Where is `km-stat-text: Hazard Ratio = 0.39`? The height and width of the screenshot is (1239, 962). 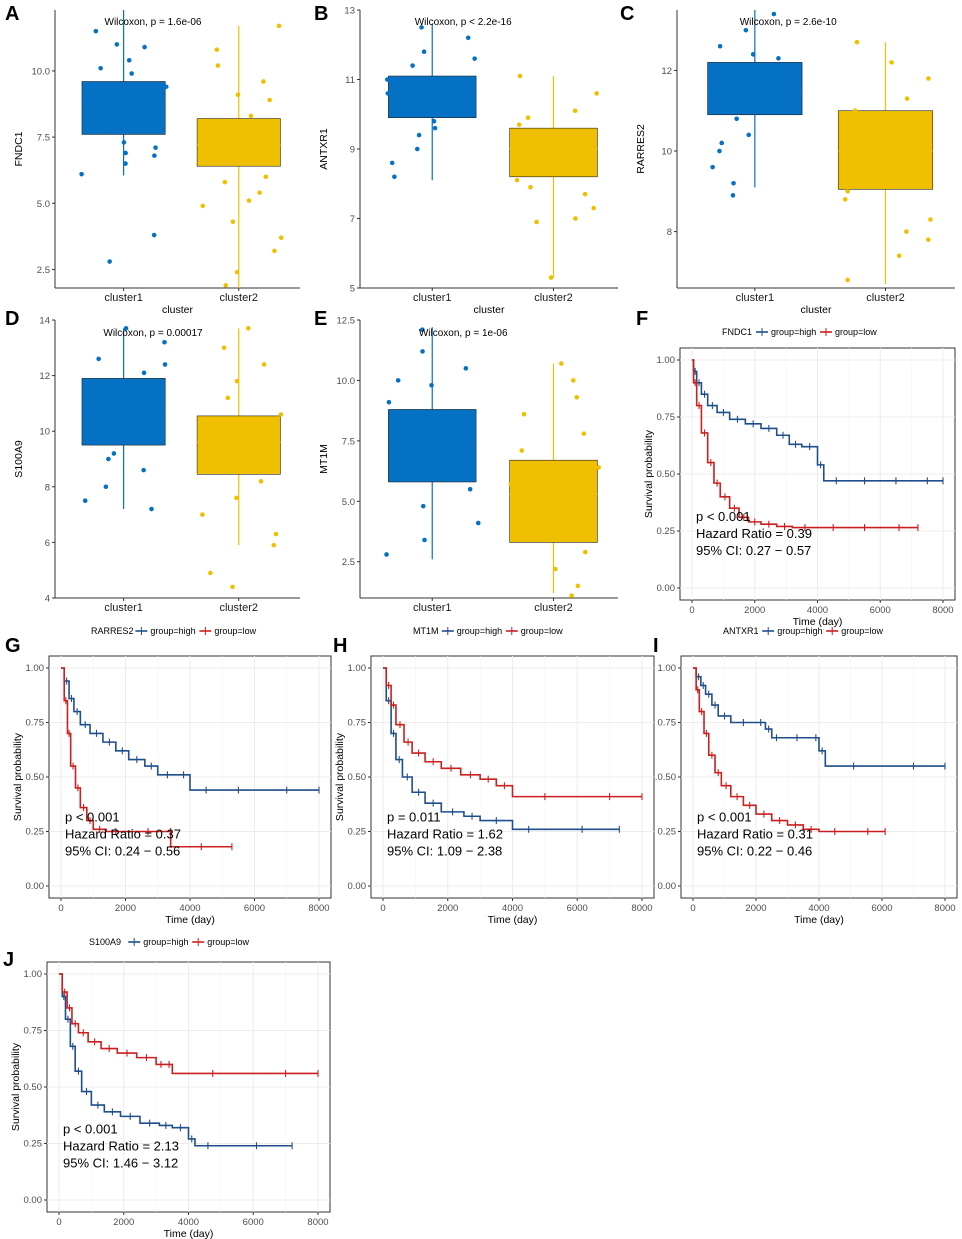 km-stat-text: Hazard Ratio = 0.39 is located at coordinates (754, 533).